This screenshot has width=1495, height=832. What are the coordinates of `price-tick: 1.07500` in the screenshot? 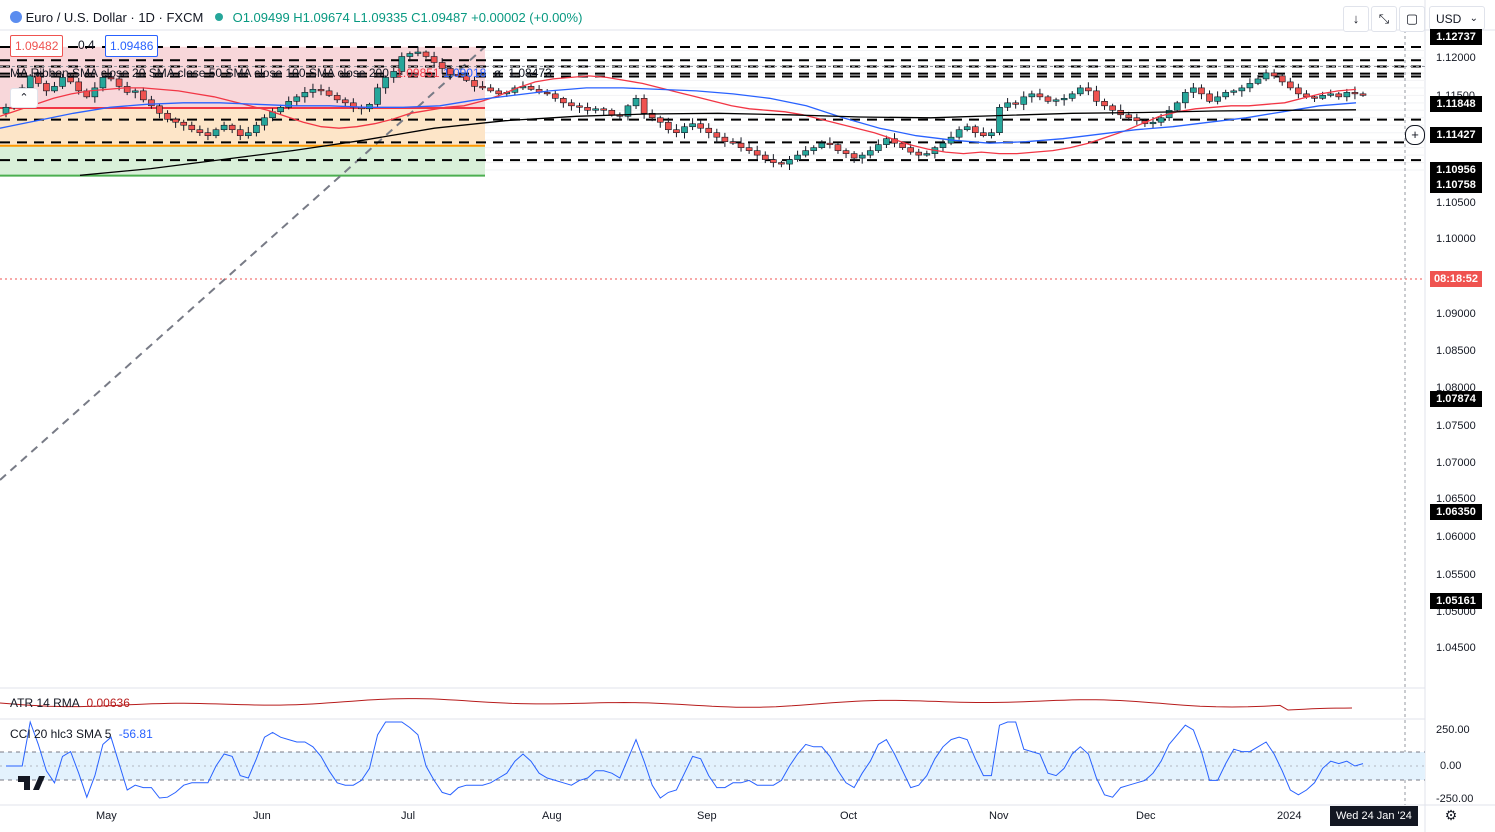 It's located at (1456, 426).